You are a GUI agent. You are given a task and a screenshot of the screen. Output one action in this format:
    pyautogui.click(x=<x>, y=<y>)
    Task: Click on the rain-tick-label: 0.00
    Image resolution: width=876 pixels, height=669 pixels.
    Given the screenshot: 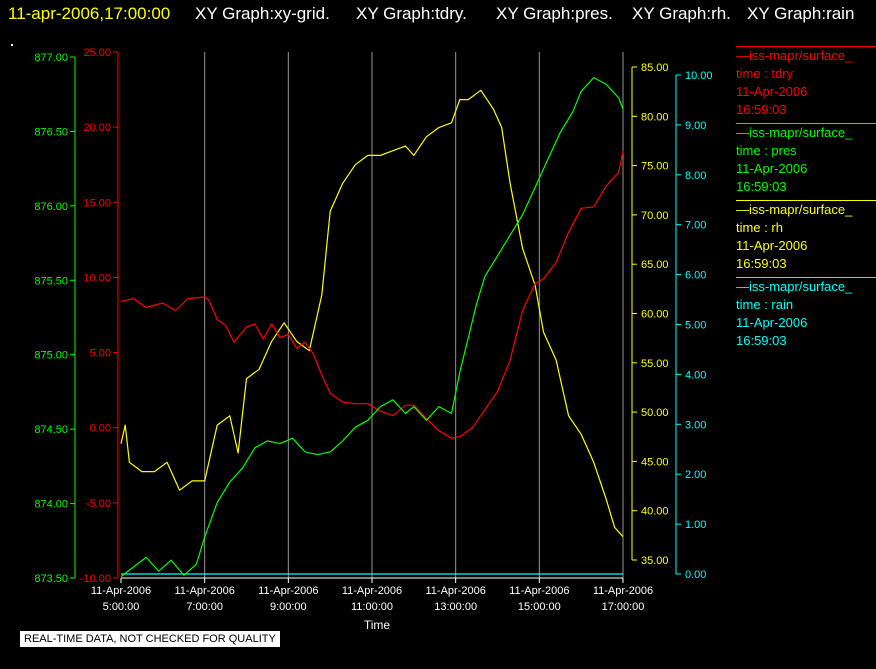 What is the action you would take?
    pyautogui.click(x=695, y=575)
    